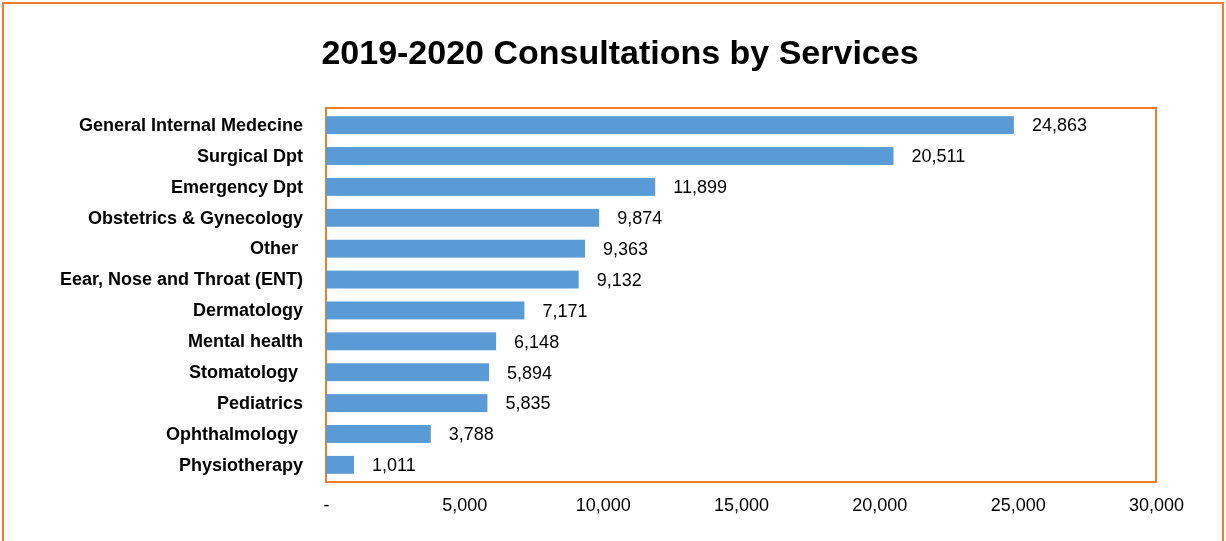  I want to click on data-label: 24,863, so click(1059, 125).